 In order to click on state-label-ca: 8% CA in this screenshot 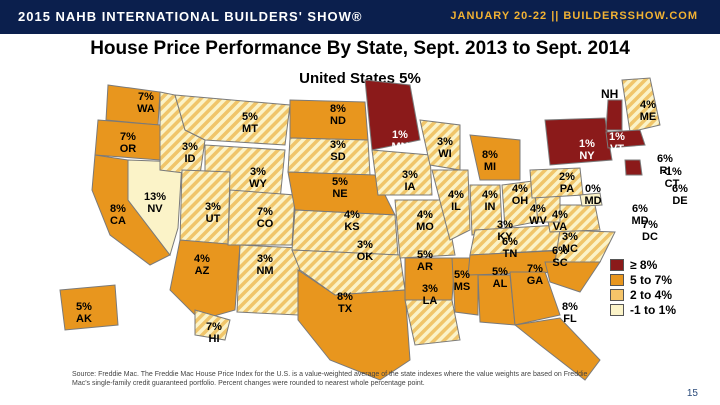, I will do `click(118, 215)`.